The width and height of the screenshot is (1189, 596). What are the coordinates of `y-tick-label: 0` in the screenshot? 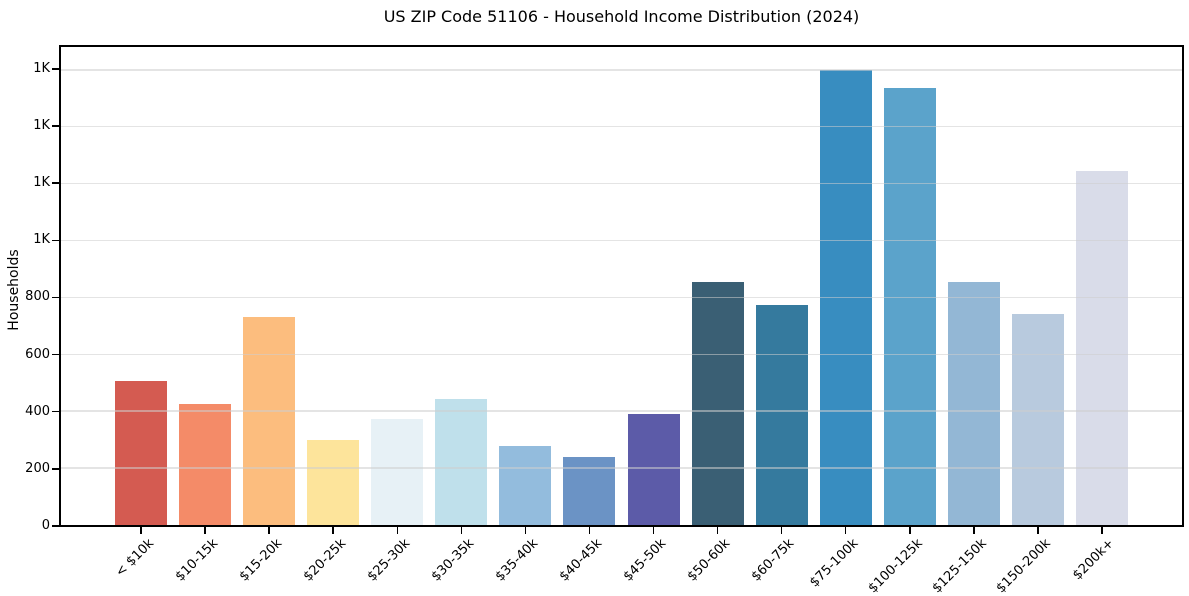 It's located at (45, 525).